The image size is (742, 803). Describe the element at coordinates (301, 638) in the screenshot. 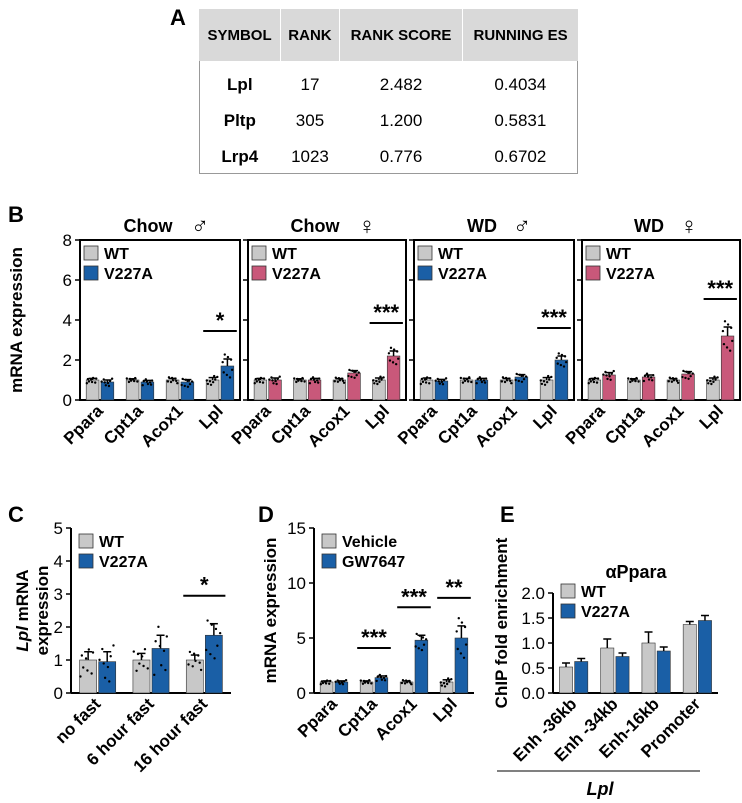

I see `y-tick-label: 5` at that location.